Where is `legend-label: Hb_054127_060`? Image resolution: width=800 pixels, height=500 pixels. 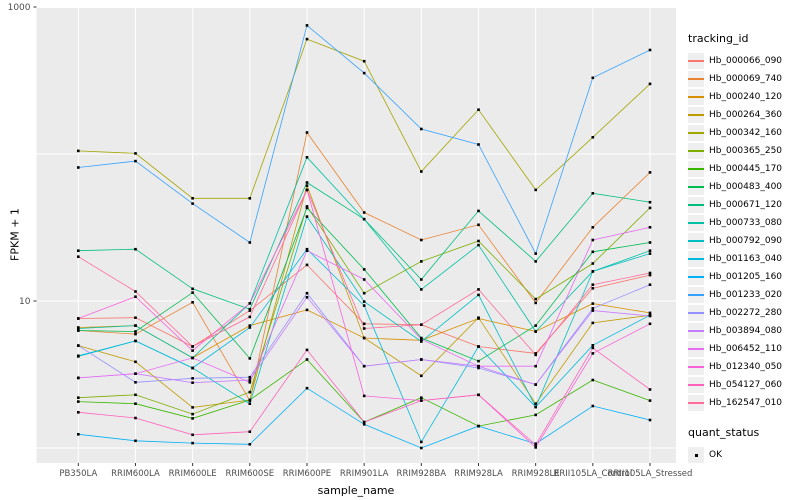 legend-label: Hb_054127_060 is located at coordinates (746, 385).